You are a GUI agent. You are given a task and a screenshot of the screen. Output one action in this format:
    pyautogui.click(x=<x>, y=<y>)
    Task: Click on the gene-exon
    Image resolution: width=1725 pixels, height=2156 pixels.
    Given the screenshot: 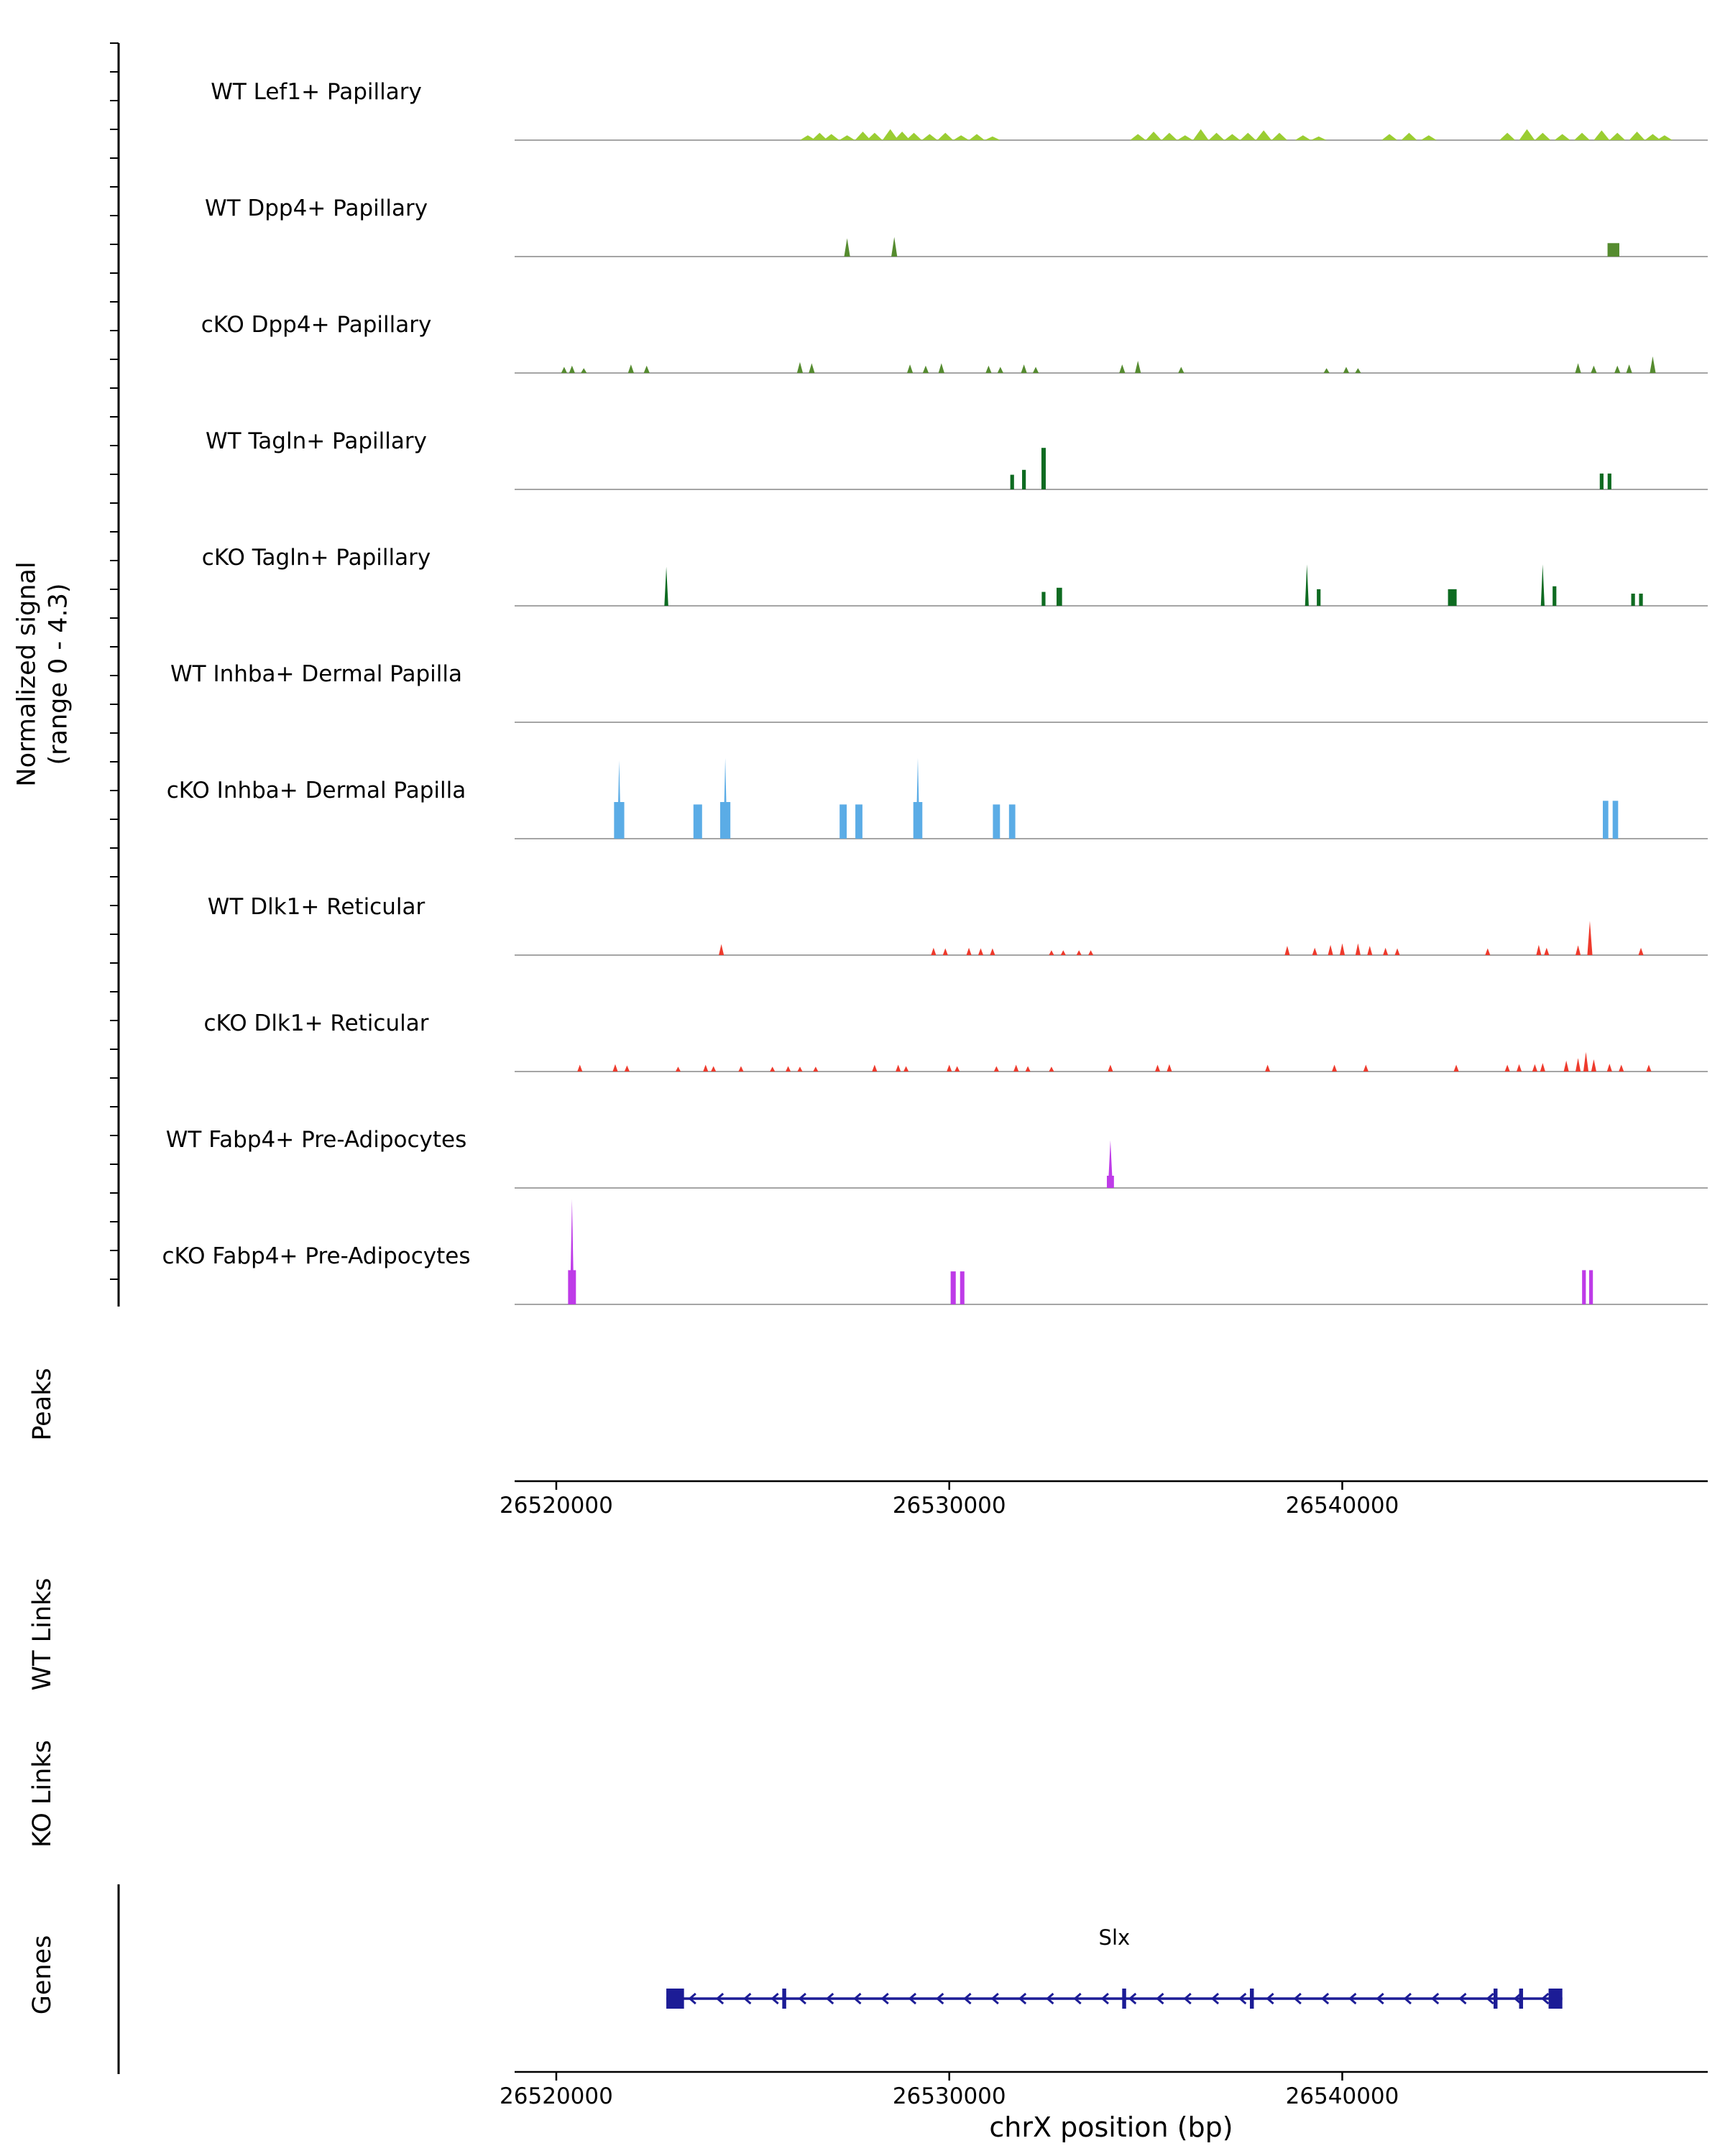 What is the action you would take?
    pyautogui.click(x=1252, y=1999)
    